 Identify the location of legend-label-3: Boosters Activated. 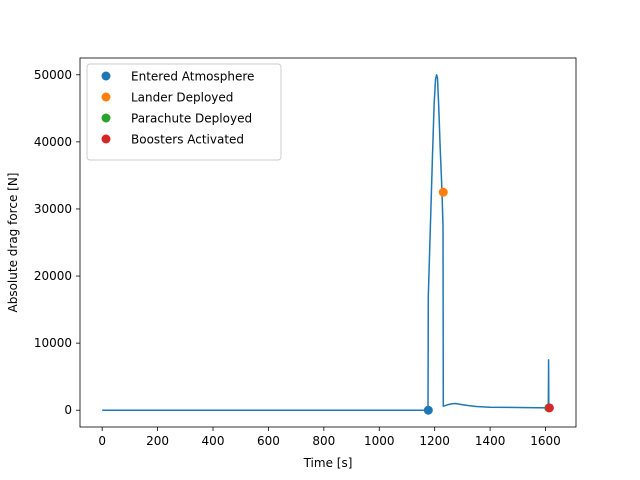
(187, 140).